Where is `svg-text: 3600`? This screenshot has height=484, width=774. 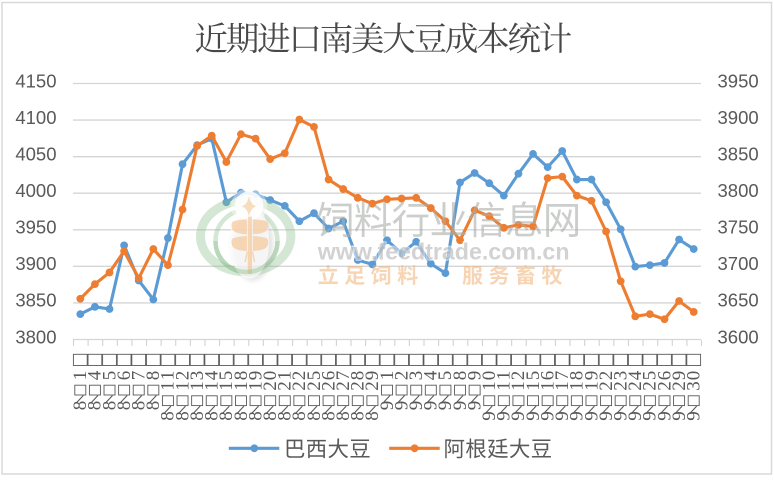 svg-text: 3600 is located at coordinates (738, 336).